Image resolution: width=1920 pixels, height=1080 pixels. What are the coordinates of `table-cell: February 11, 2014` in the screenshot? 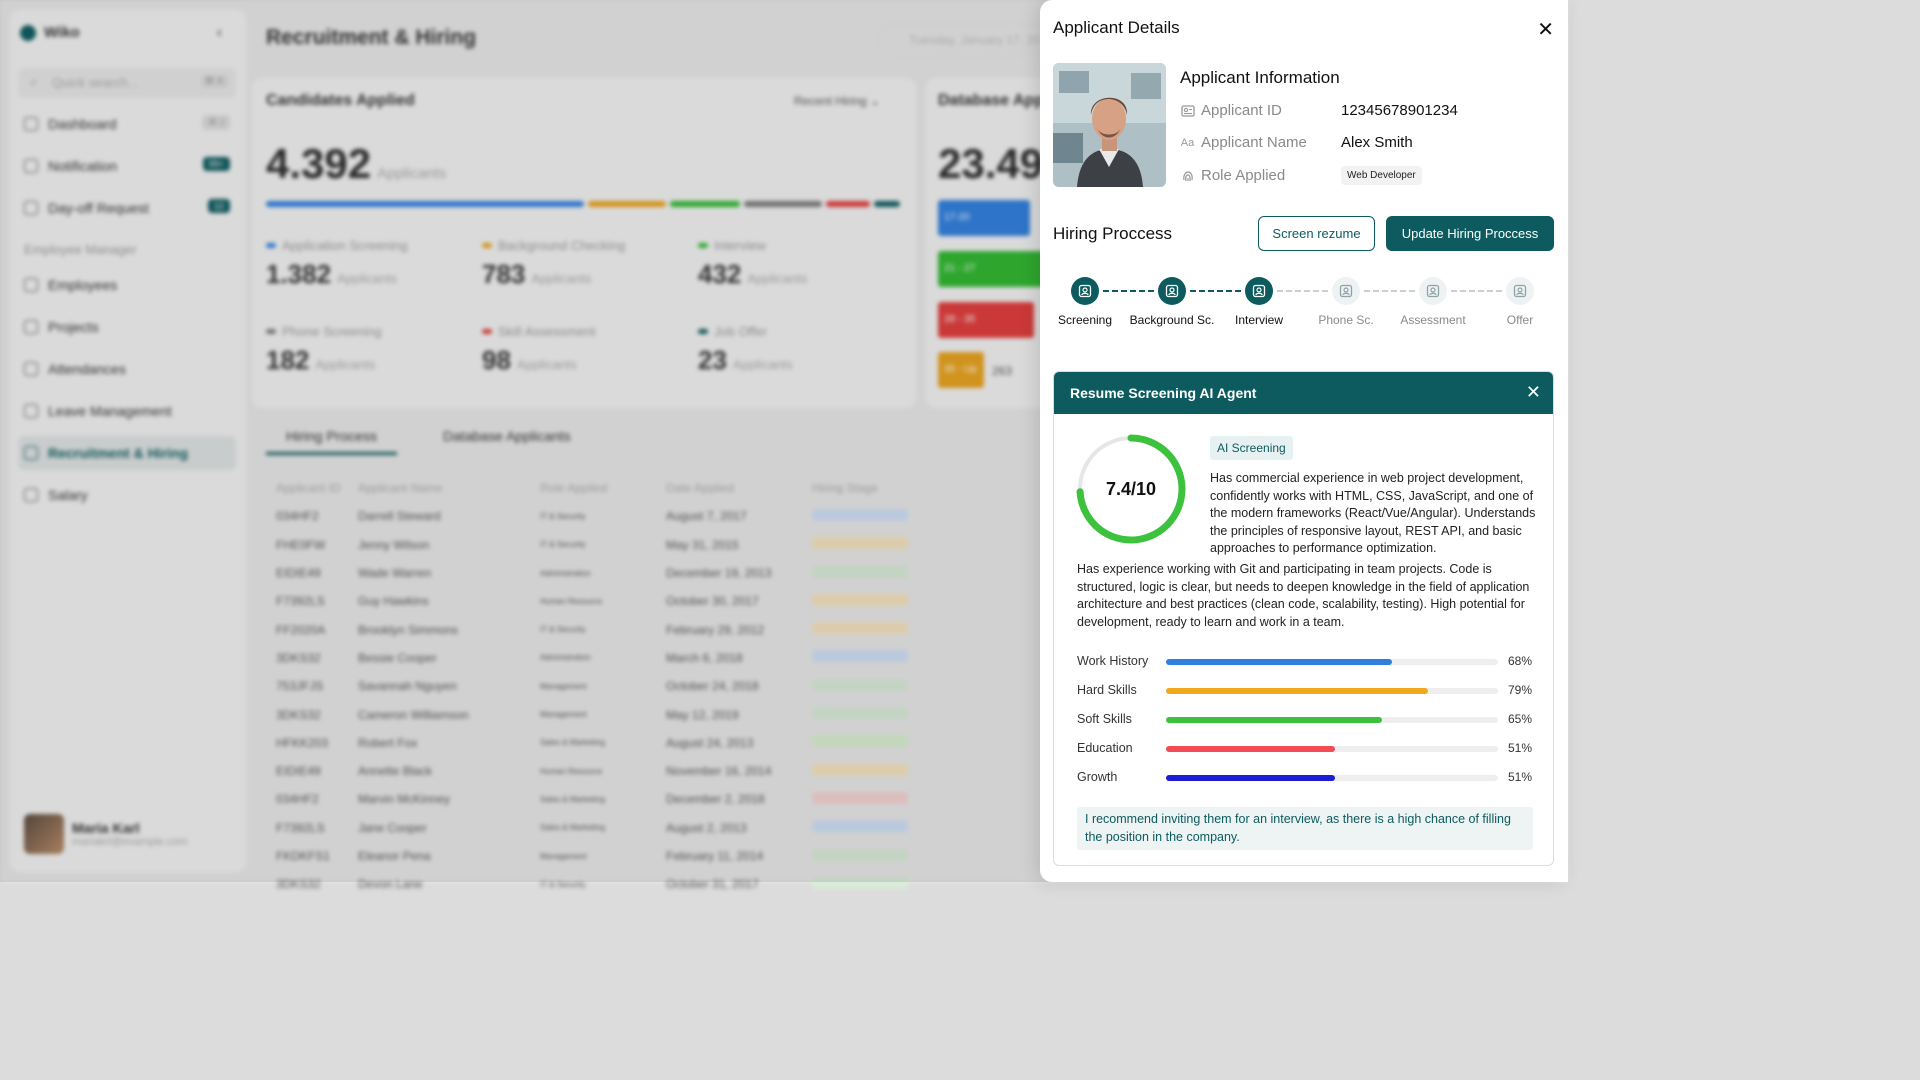 It's located at (715, 856).